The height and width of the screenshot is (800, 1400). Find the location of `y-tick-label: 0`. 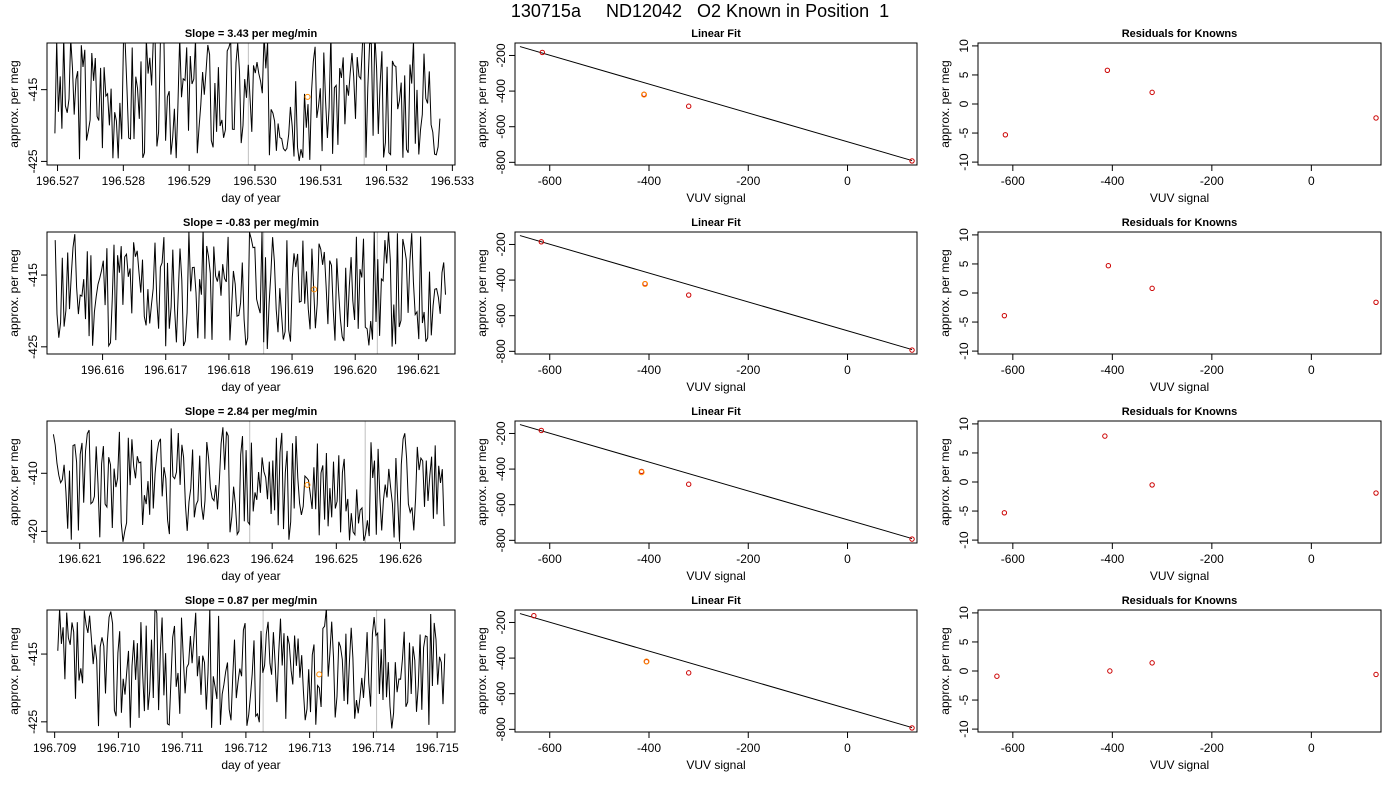

y-tick-label: 0 is located at coordinates (964, 670).